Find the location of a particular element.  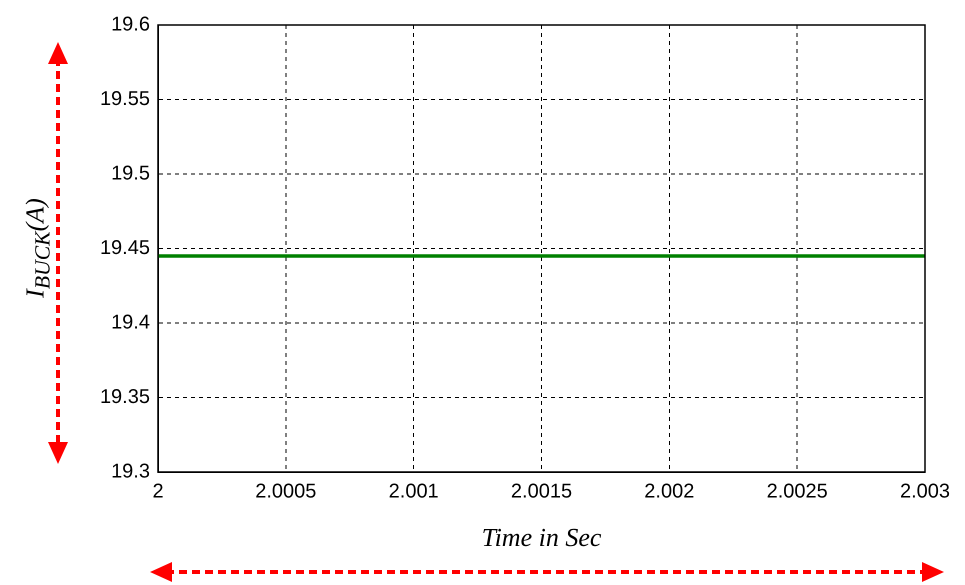

y-tick-label: 19.55 is located at coordinates (125, 99).